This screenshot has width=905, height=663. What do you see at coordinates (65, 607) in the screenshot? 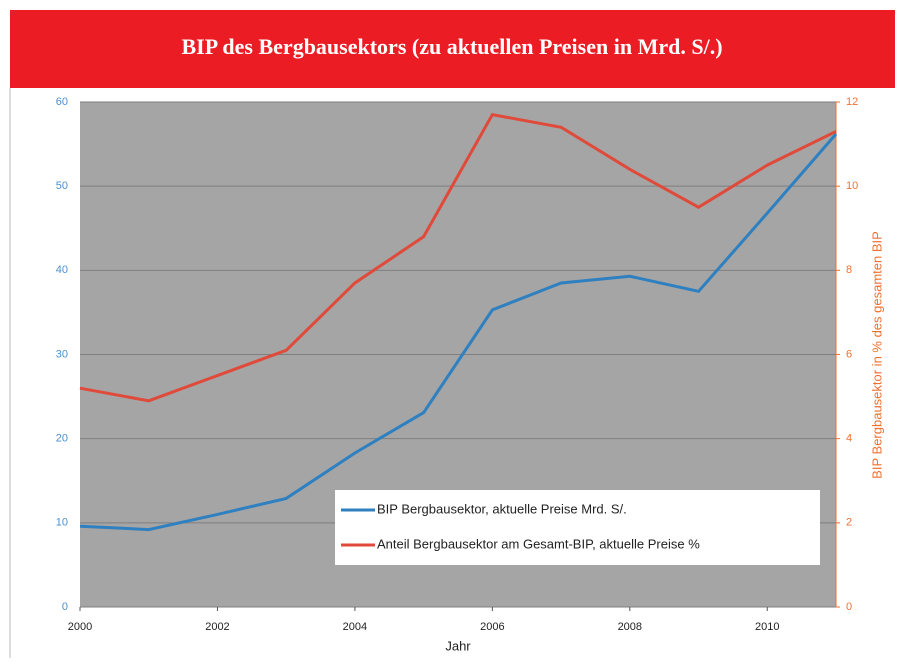
I see `y-tick-label: 0` at bounding box center [65, 607].